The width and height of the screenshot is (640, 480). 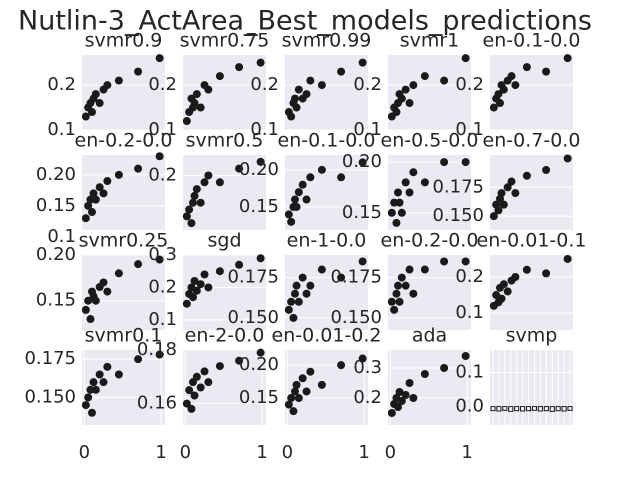 I want to click on subplot-title: svmr1, so click(x=430, y=41).